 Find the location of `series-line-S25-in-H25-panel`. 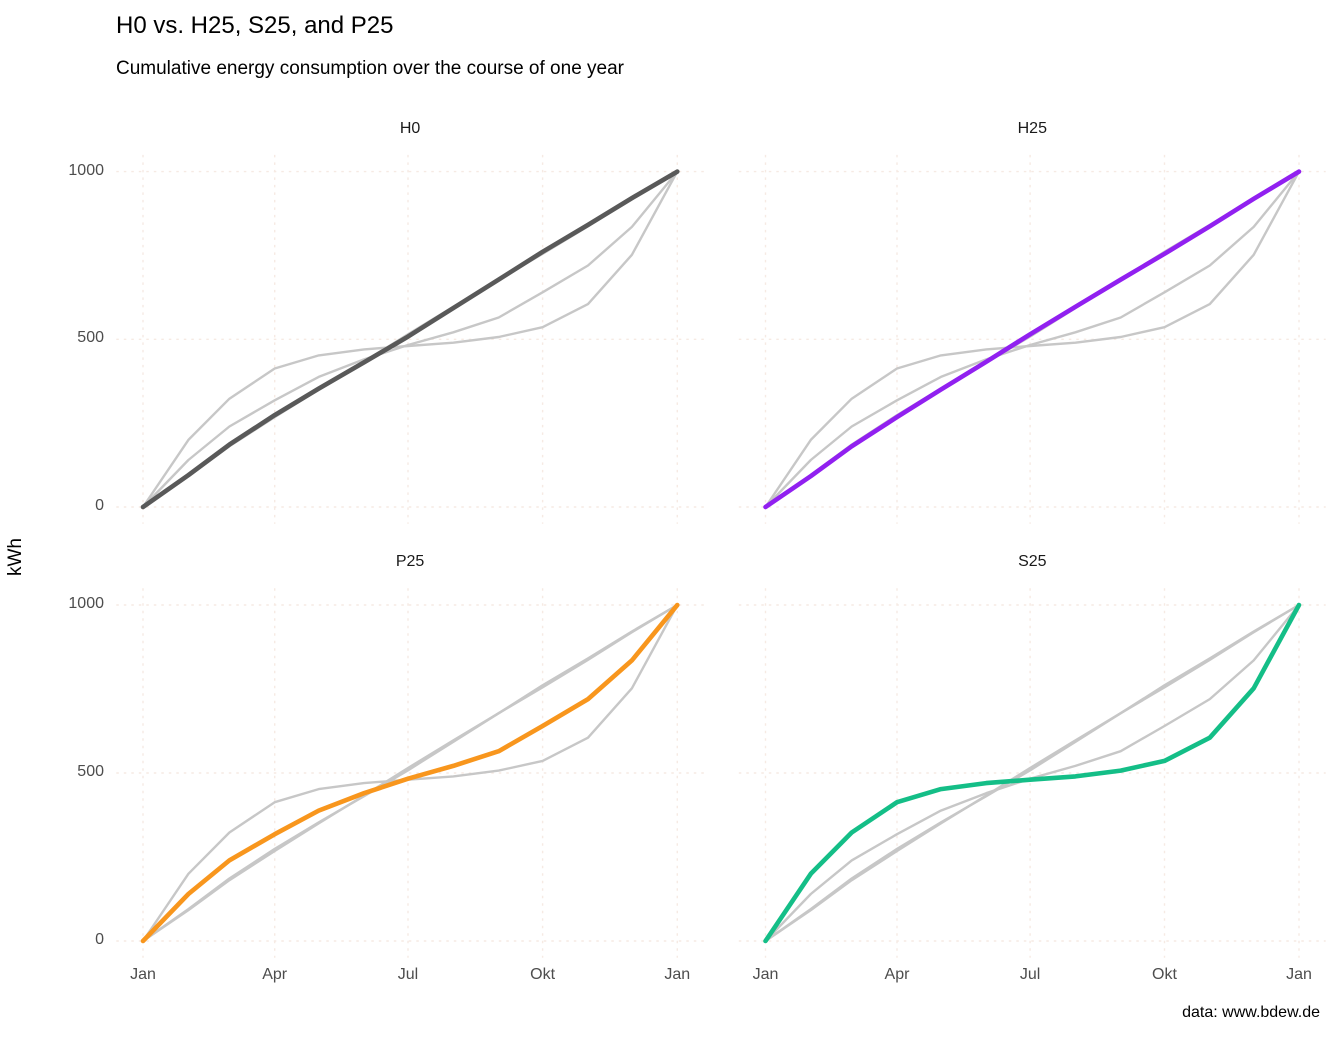

series-line-S25-in-H25-panel is located at coordinates (1032, 339).